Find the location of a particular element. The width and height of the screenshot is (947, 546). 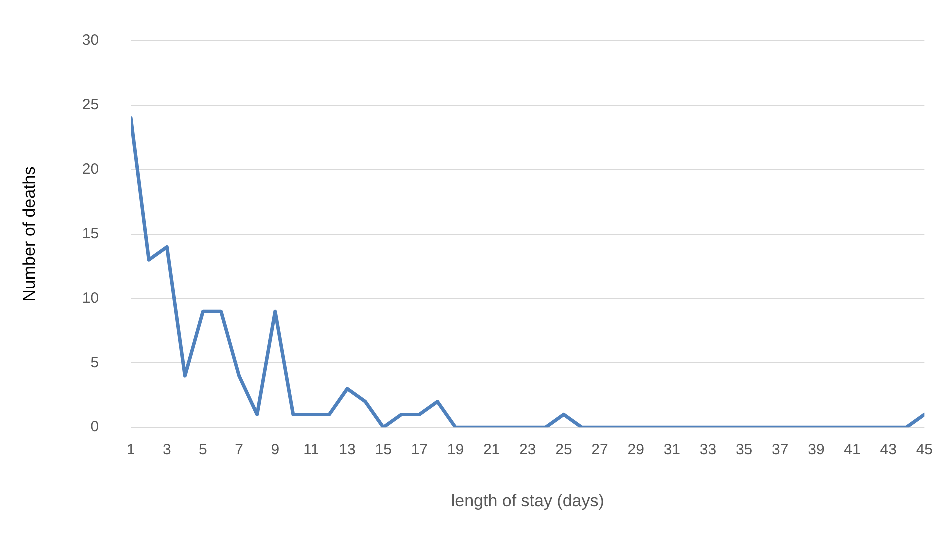

x-tick-label: 43 is located at coordinates (888, 450).